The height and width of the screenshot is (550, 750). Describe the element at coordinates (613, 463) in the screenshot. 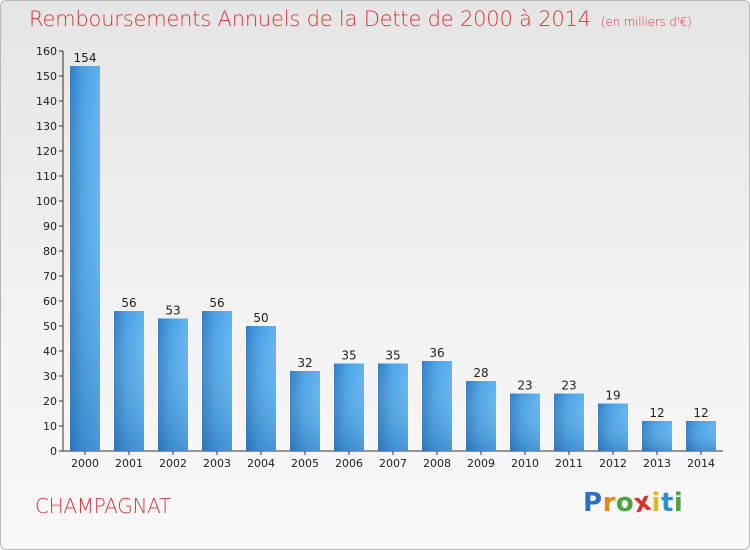

I see `x-tick-label: 2012` at that location.